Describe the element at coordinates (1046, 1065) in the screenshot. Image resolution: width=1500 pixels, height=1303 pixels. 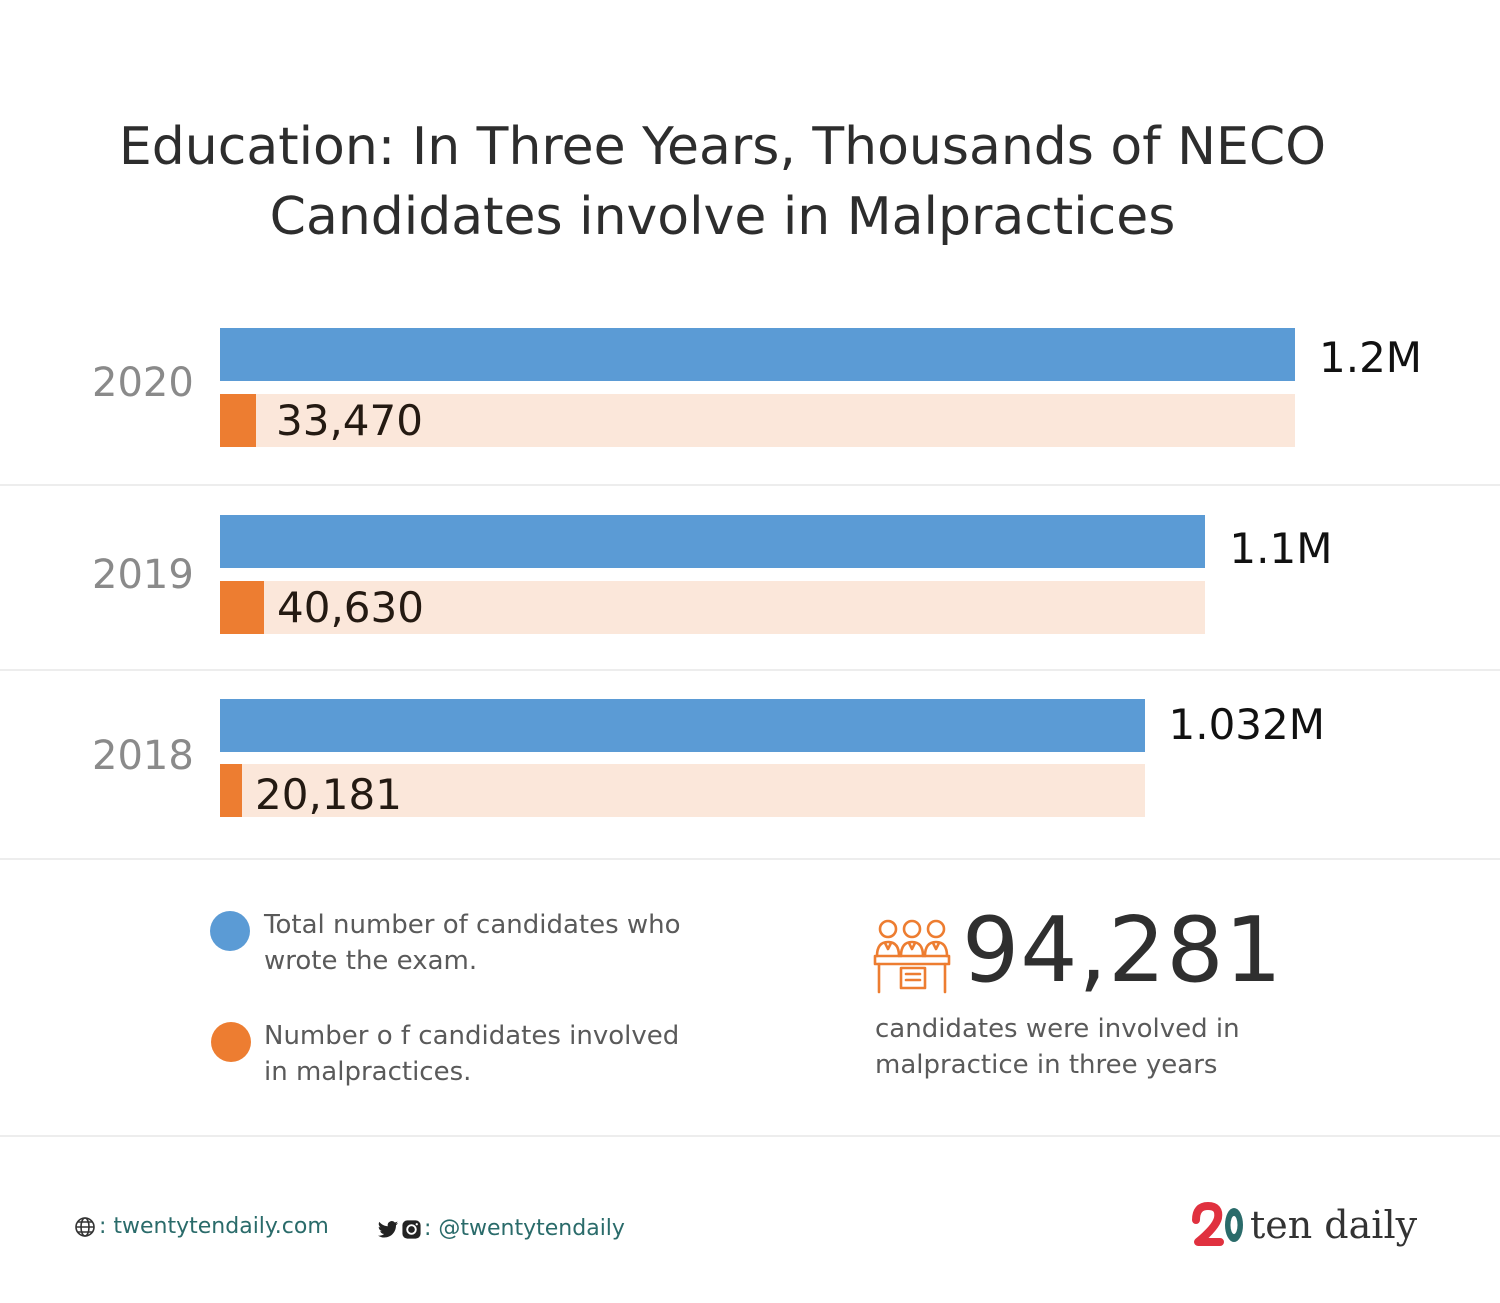
I see `summary-caption-line-2: malpractice in three years` at that location.